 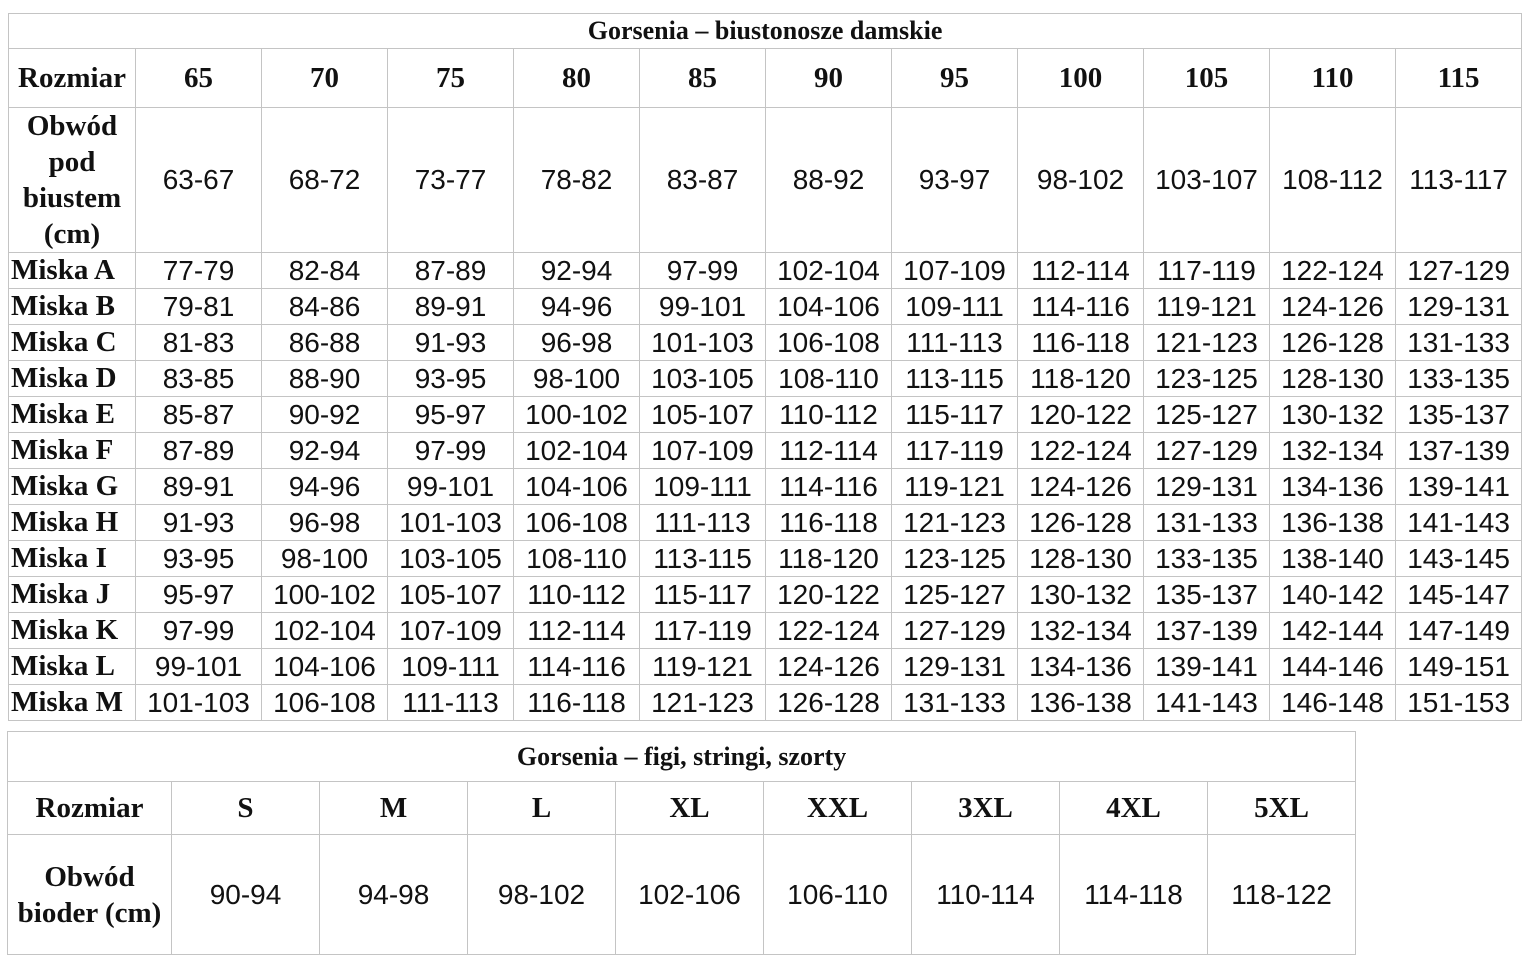 What do you see at coordinates (198, 270) in the screenshot?
I see `bust-range-cell: 77-79` at bounding box center [198, 270].